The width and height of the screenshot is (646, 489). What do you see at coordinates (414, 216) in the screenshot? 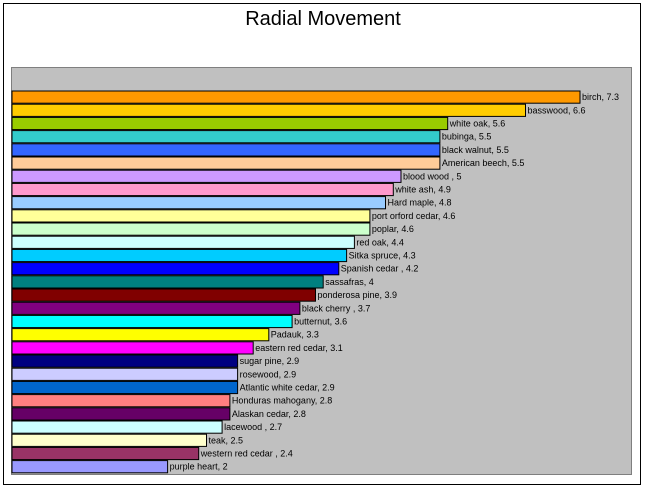
I see `bar-label: port orford cedar, 4.6` at bounding box center [414, 216].